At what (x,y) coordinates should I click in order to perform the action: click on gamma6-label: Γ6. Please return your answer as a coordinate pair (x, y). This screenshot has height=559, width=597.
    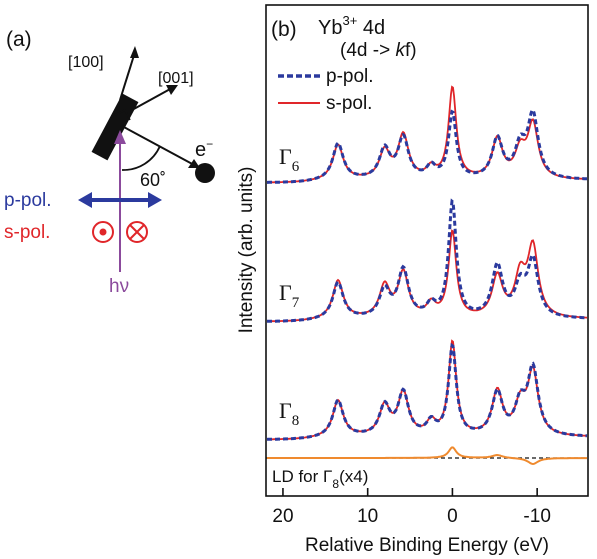
    Looking at the image, I should click on (289, 159).